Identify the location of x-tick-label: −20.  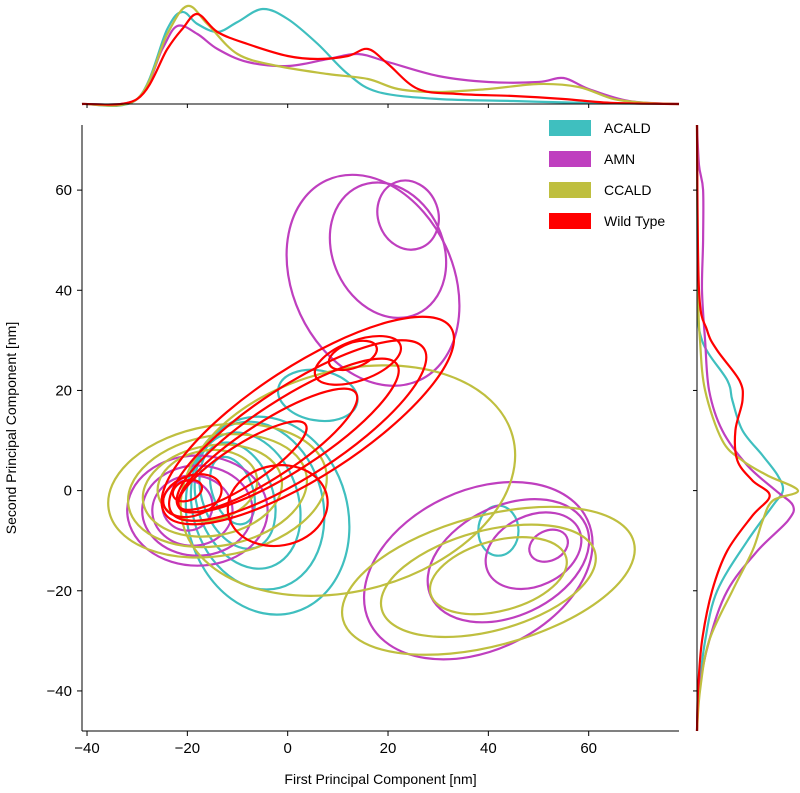
(187, 748).